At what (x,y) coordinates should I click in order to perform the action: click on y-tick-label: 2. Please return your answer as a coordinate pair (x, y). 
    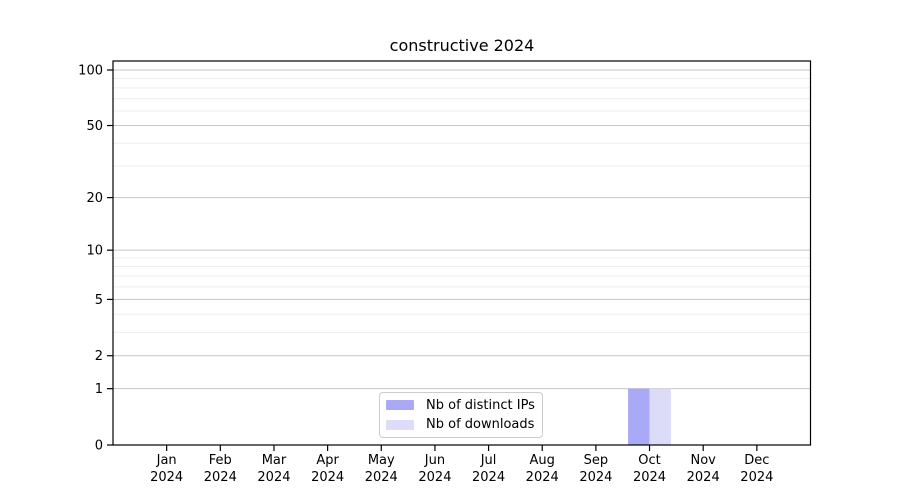
    Looking at the image, I should click on (99, 356).